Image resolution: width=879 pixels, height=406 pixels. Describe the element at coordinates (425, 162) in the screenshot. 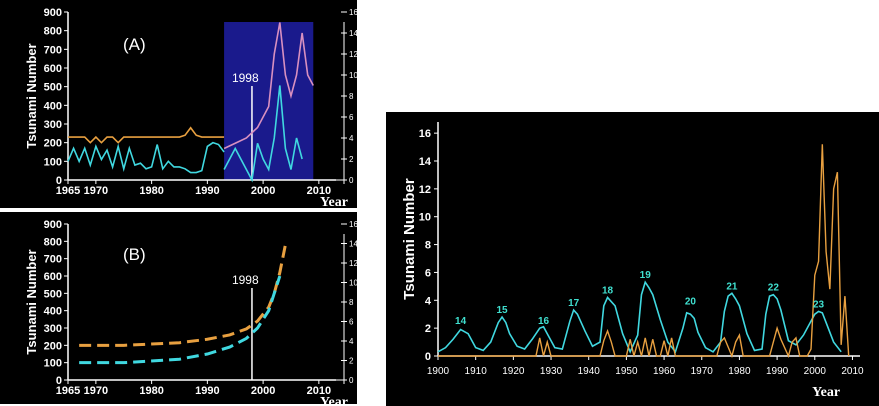

I see `y-tick-label: 14` at that location.